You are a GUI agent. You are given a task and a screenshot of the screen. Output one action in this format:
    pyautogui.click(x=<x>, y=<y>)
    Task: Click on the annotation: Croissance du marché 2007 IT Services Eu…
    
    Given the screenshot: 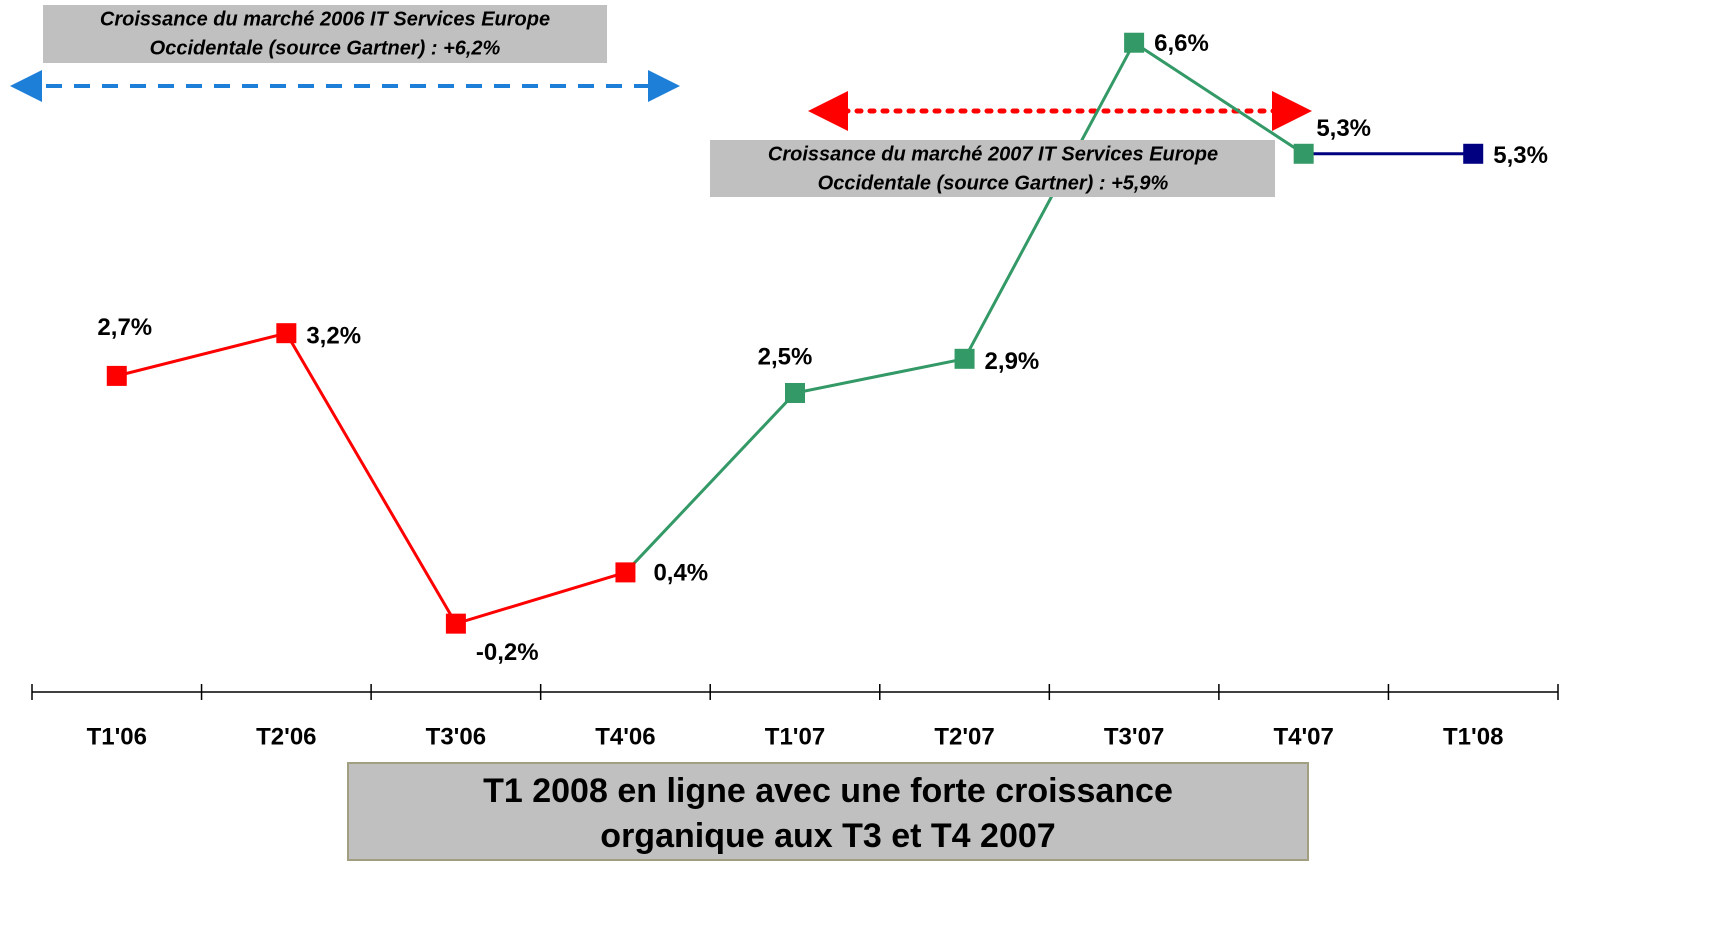 What is the action you would take?
    pyautogui.click(x=993, y=154)
    